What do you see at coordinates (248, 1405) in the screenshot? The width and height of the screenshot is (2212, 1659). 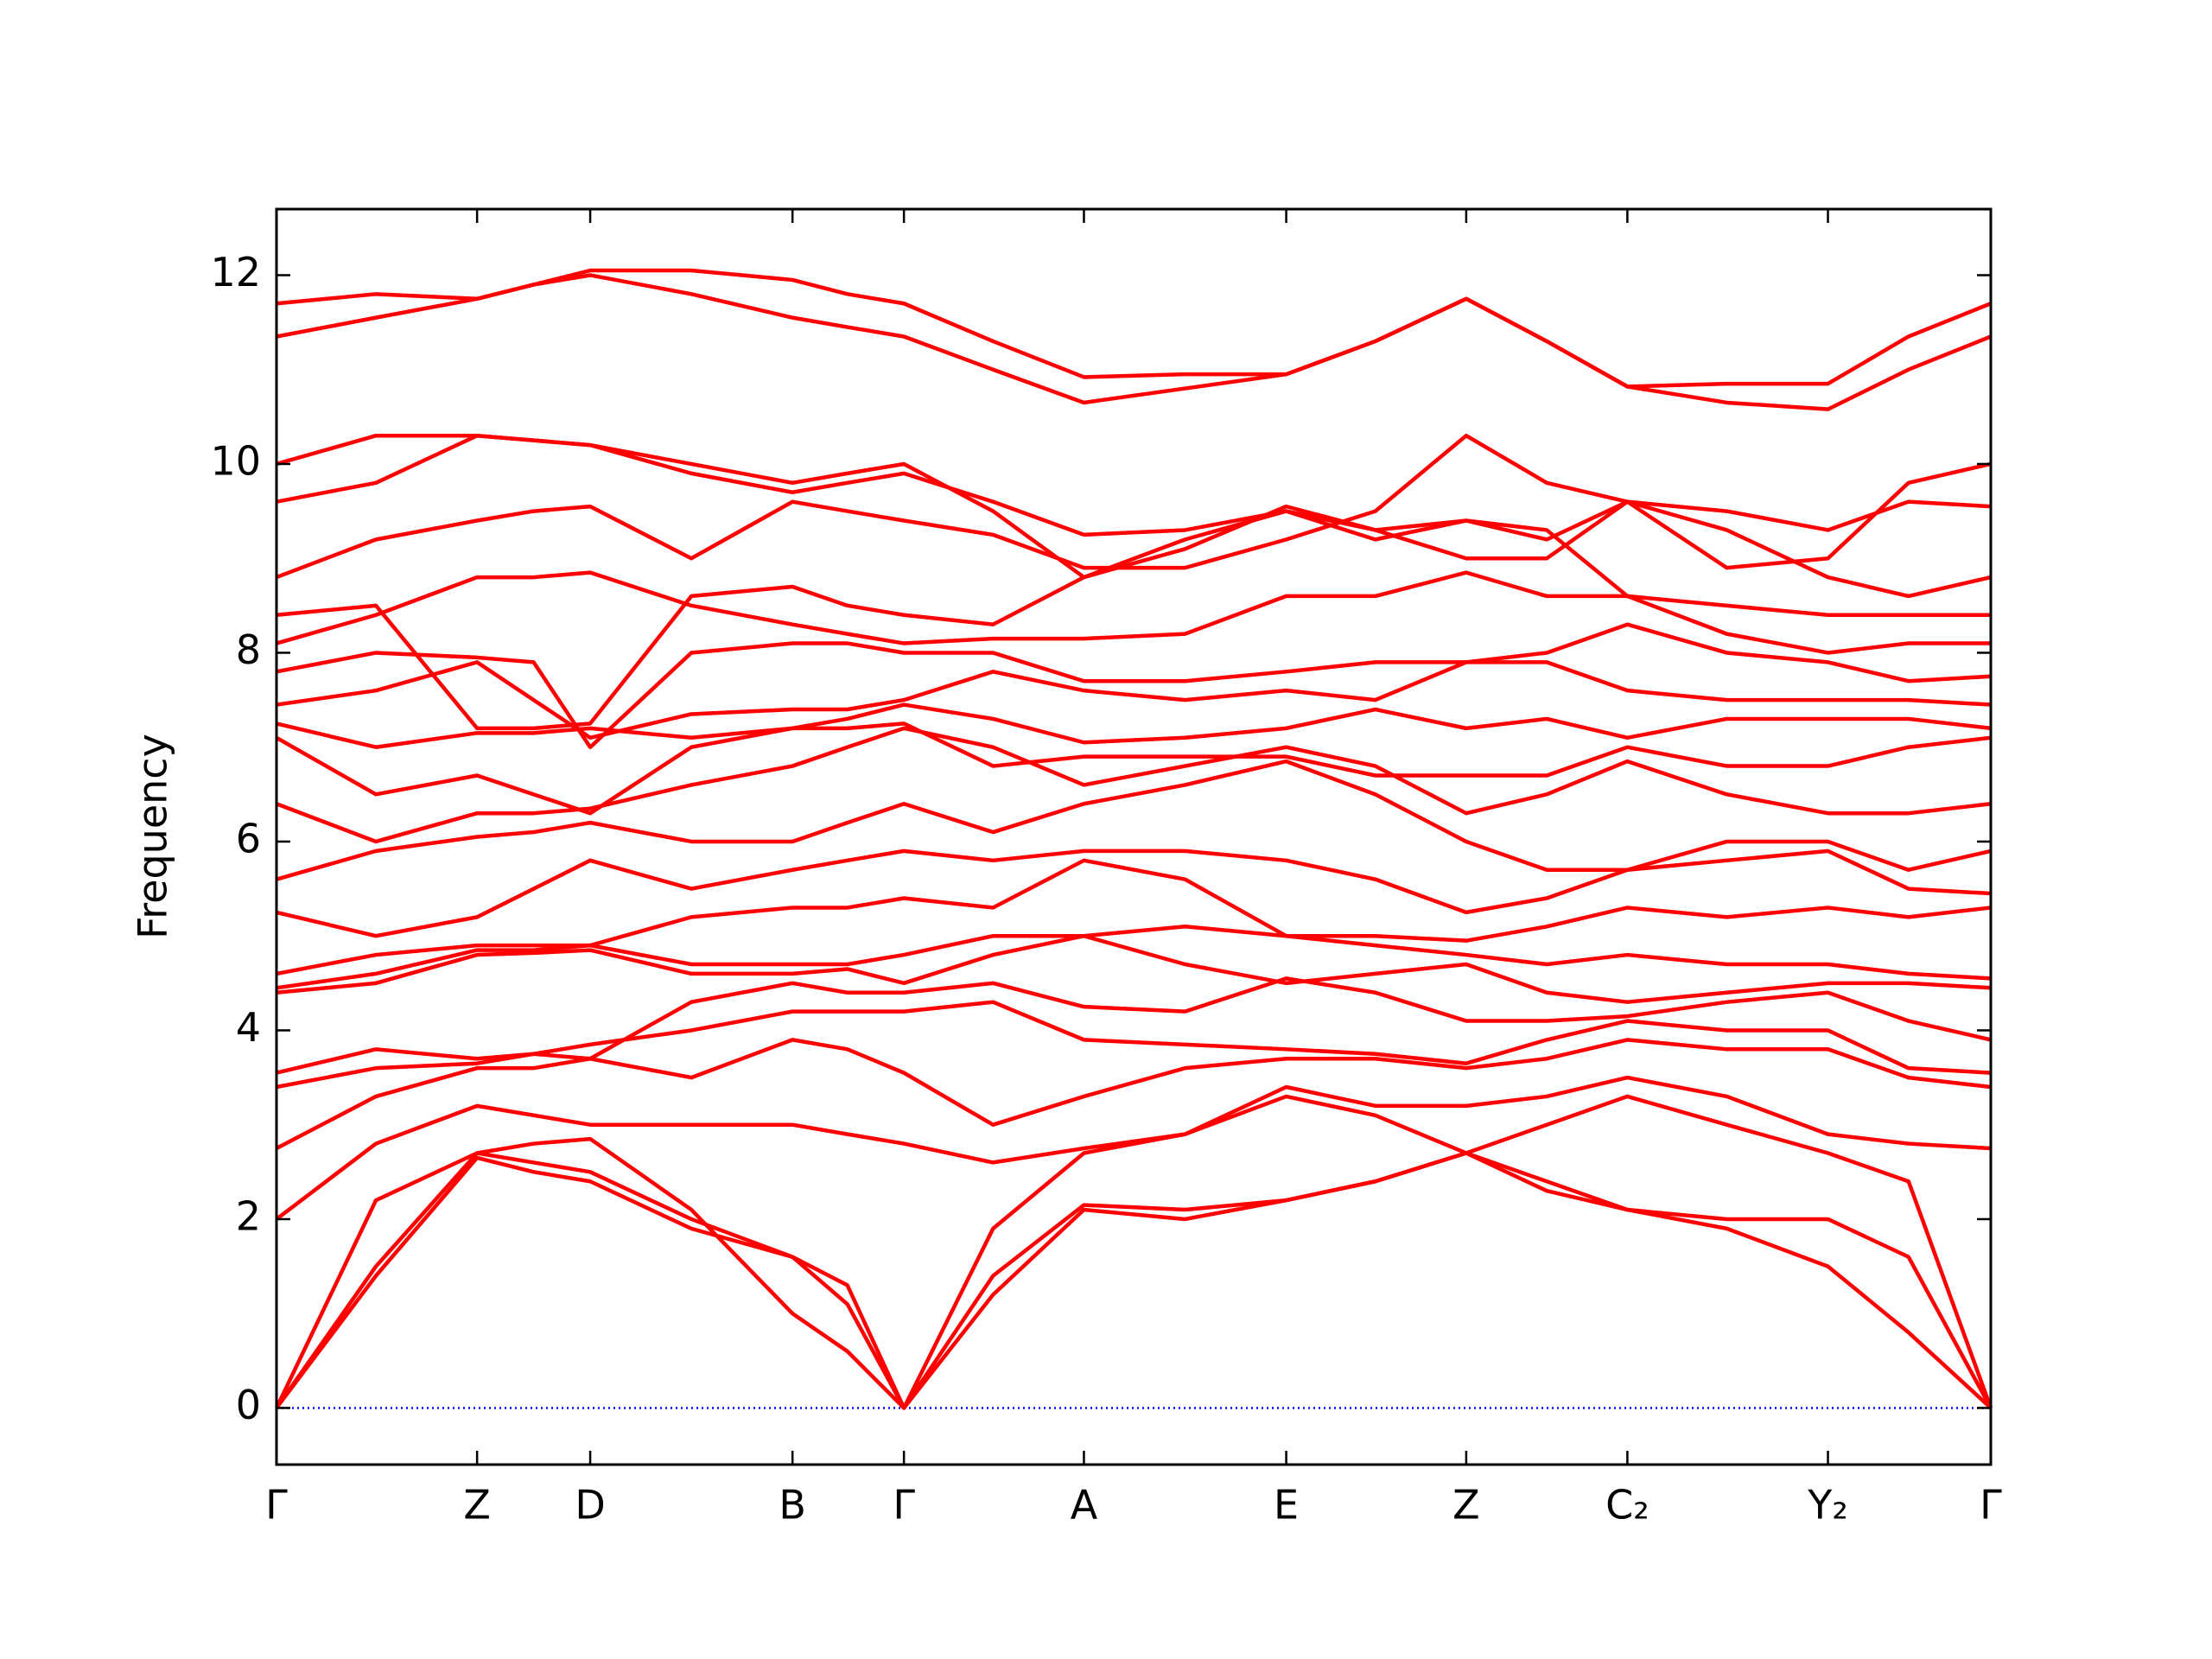 I see `y-tick-label: 0` at bounding box center [248, 1405].